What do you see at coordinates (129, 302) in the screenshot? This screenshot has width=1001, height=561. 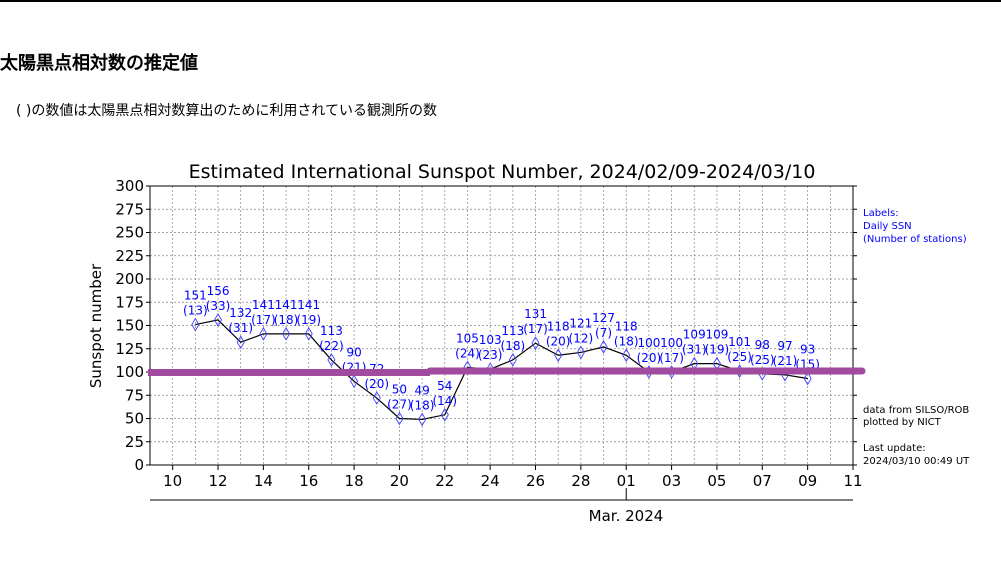 I see `y-tick-label: 175` at bounding box center [129, 302].